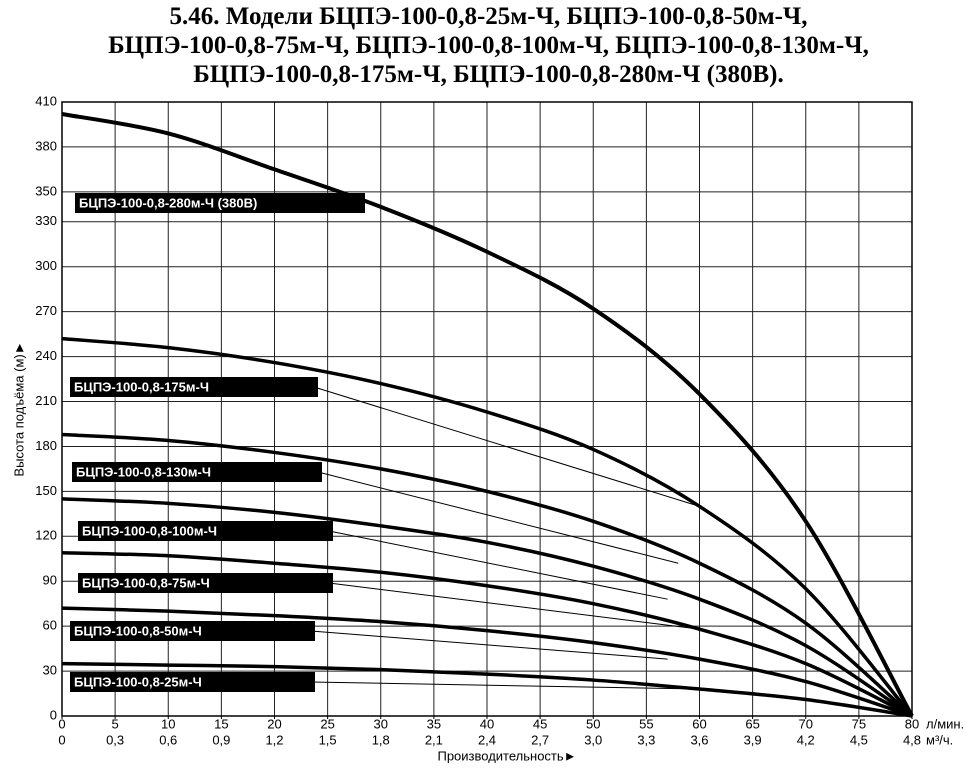 This screenshot has height=768, width=977. Describe the element at coordinates (61, 723) in the screenshot. I see `x-tick-label: 0` at that location.